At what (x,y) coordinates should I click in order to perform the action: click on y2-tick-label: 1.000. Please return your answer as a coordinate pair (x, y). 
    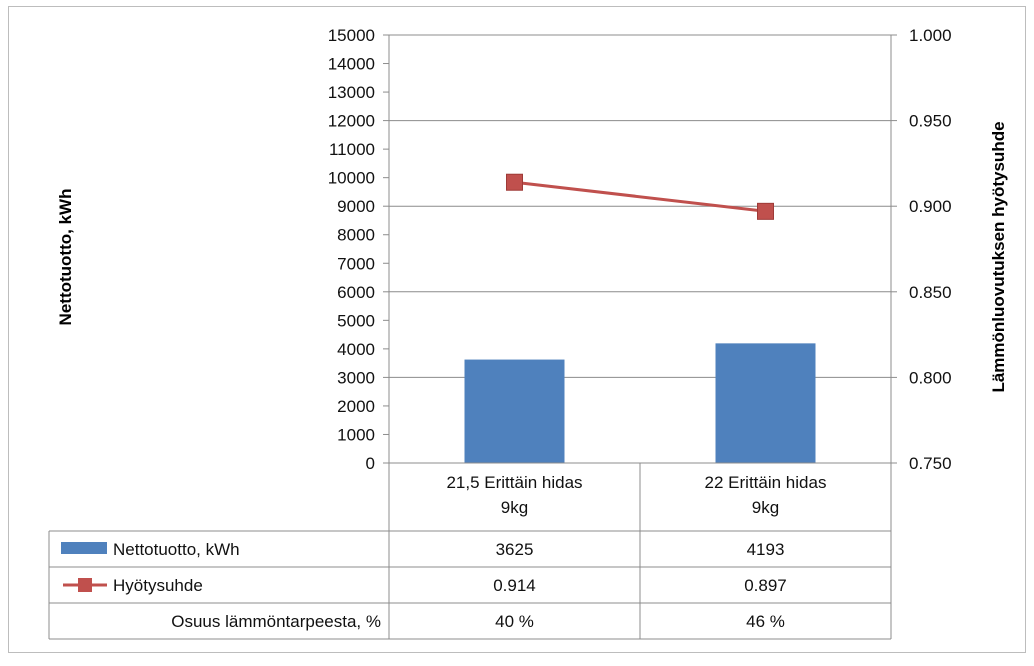
    Looking at the image, I should click on (930, 35).